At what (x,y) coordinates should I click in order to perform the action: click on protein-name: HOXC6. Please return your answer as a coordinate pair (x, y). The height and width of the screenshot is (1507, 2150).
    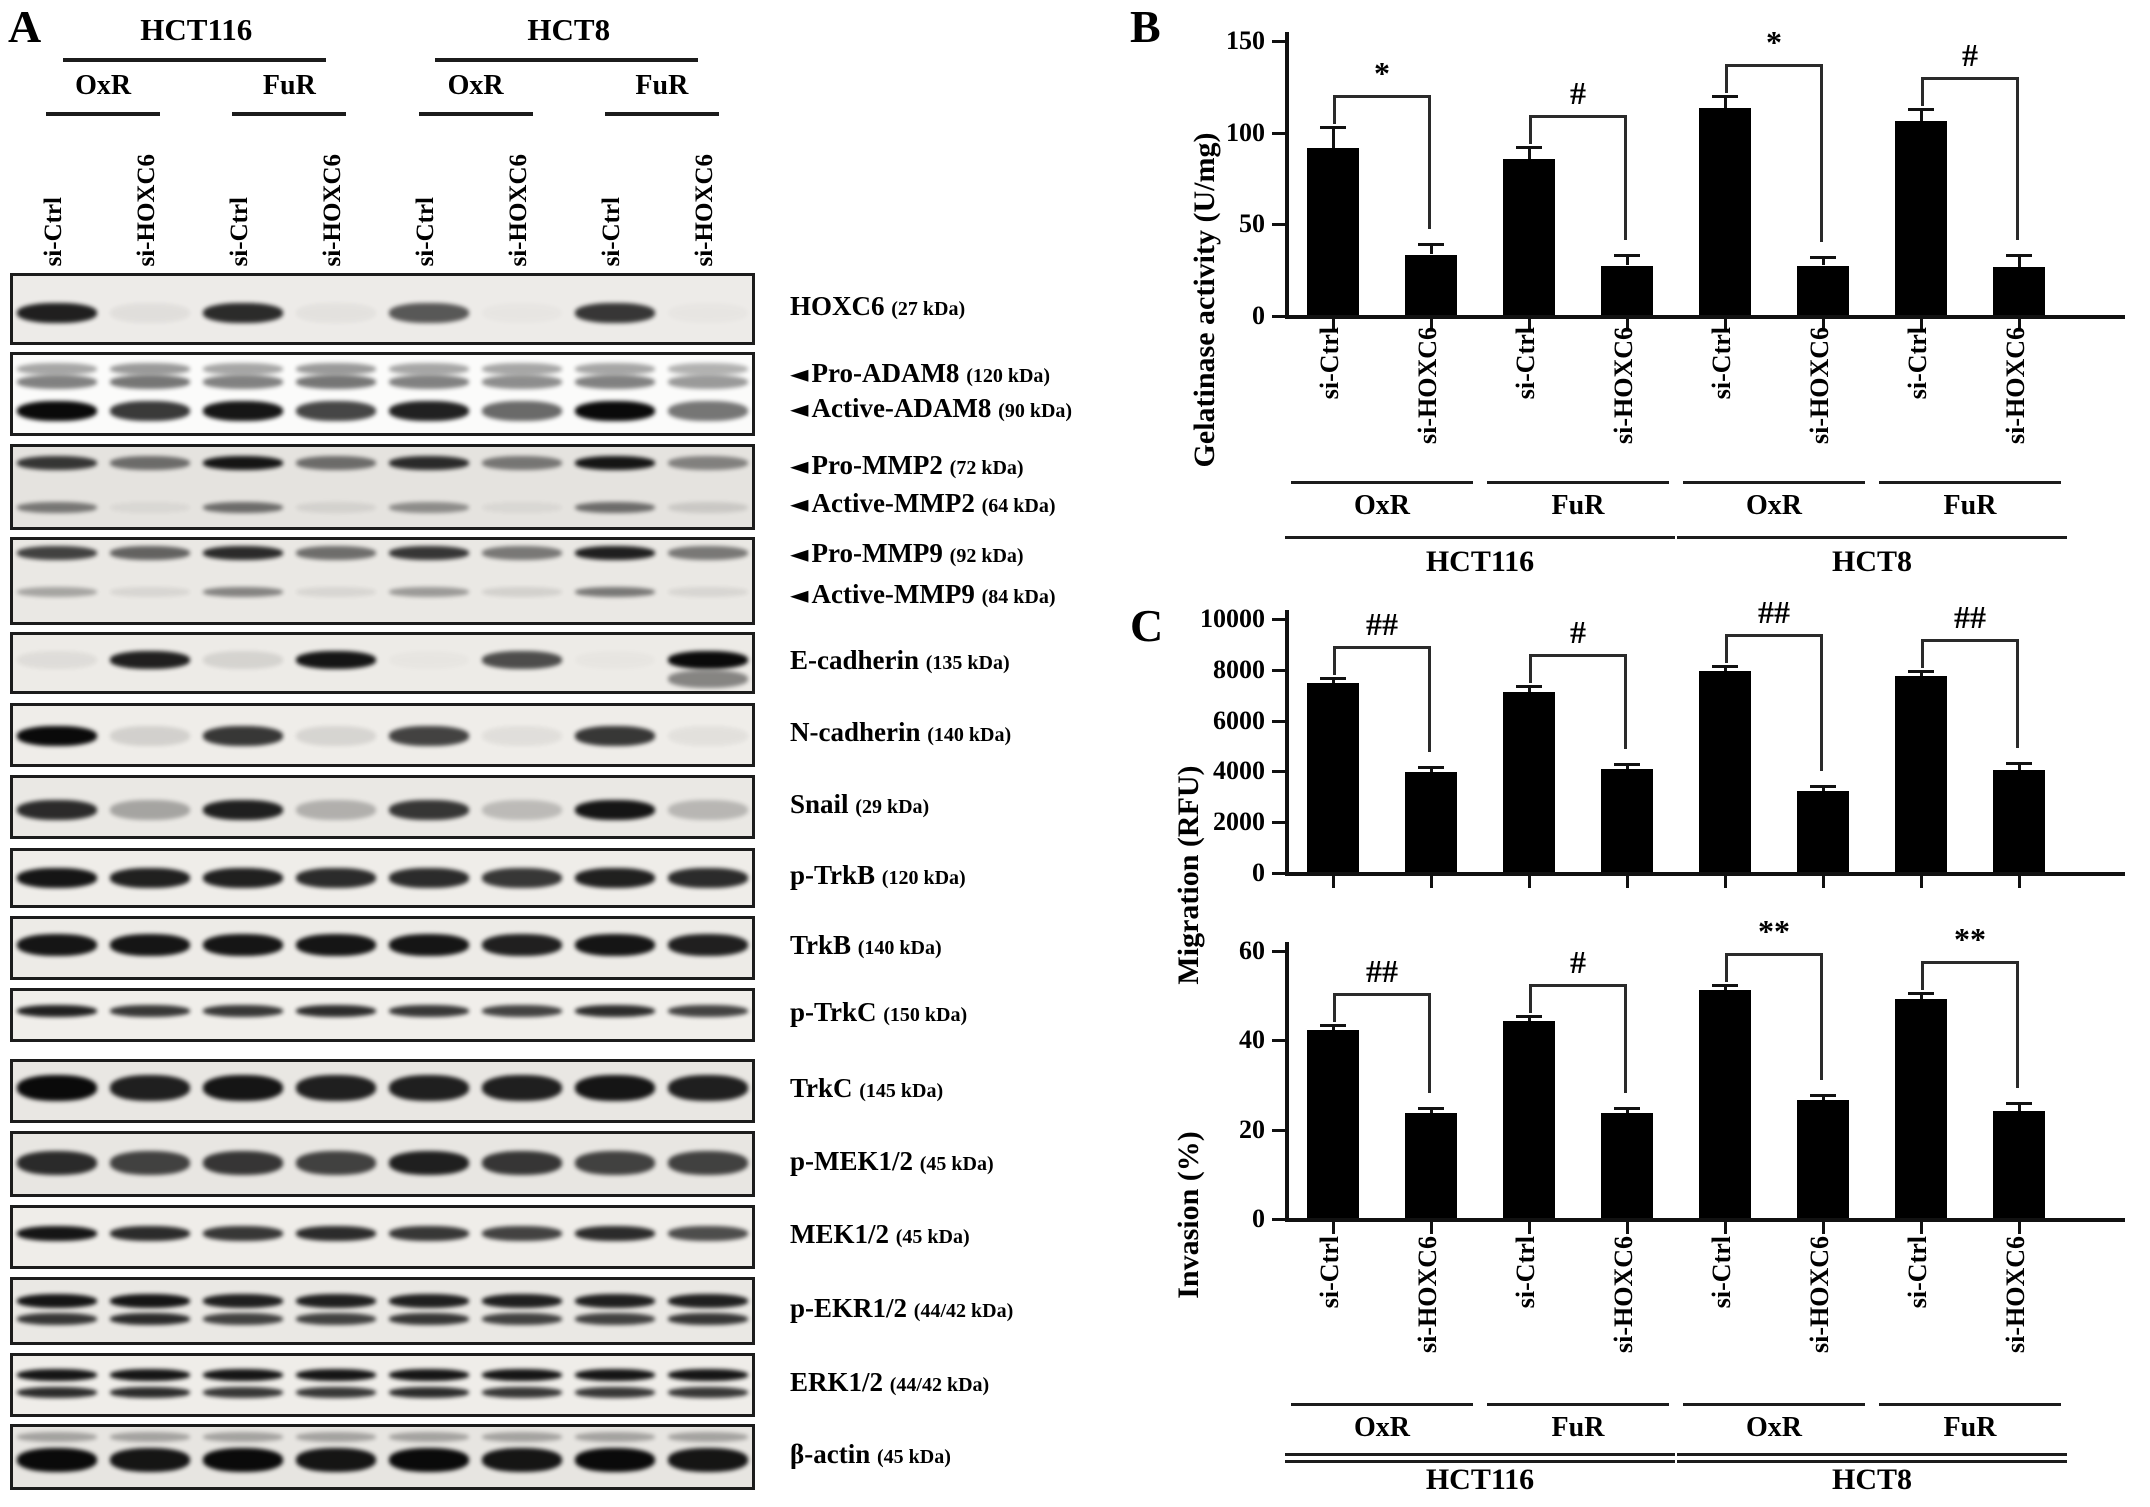
    Looking at the image, I should click on (841, 306).